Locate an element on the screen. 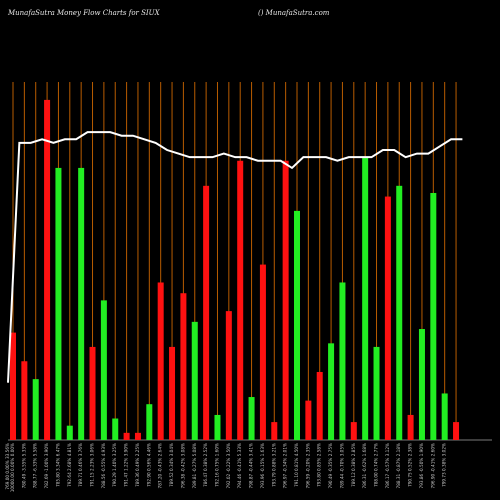  x-tick-label: 796.38 -0.42% 3.08% is located at coordinates (182, 465).